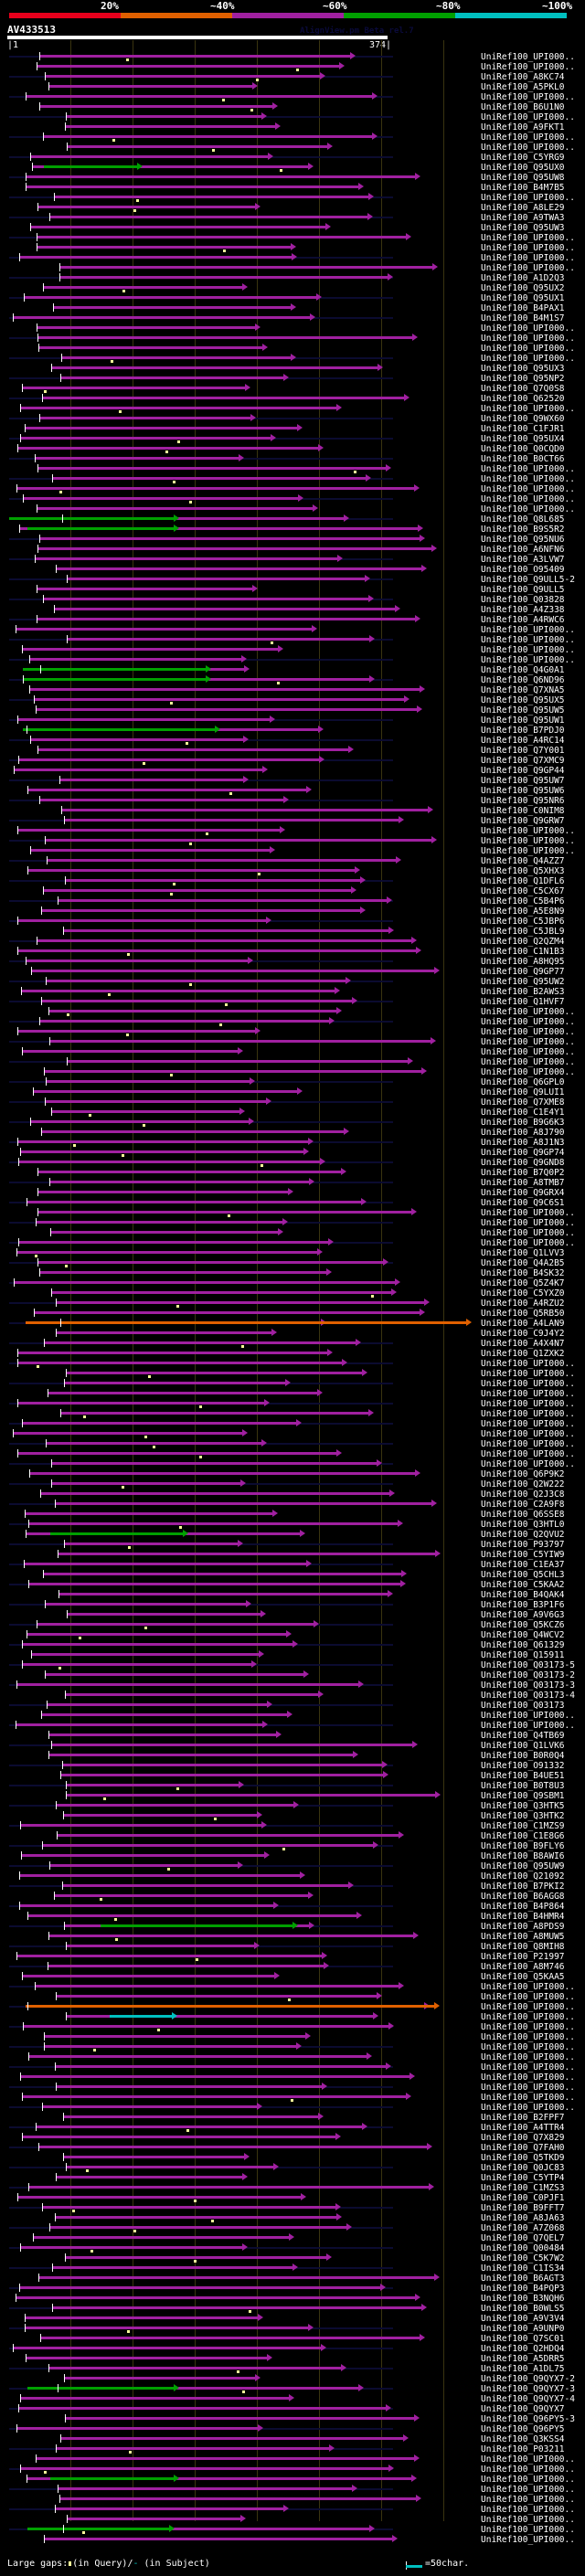 This screenshot has width=585, height=2576. Describe the element at coordinates (523, 379) in the screenshot. I see `hit-label: UniRef100_Q95NP2` at that location.